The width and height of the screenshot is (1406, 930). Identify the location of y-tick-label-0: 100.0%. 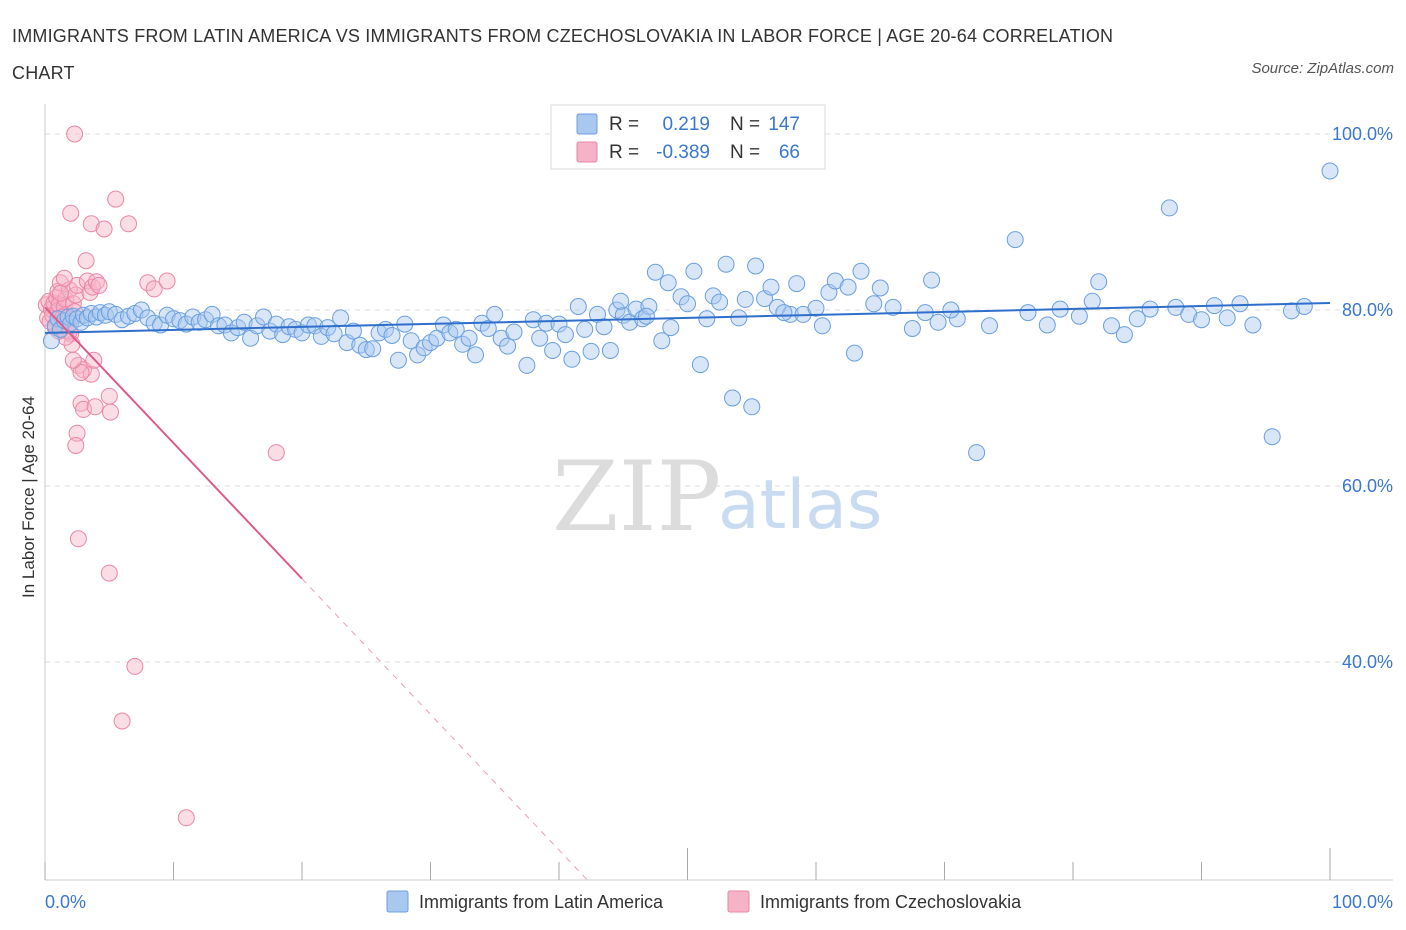
(1362, 134).